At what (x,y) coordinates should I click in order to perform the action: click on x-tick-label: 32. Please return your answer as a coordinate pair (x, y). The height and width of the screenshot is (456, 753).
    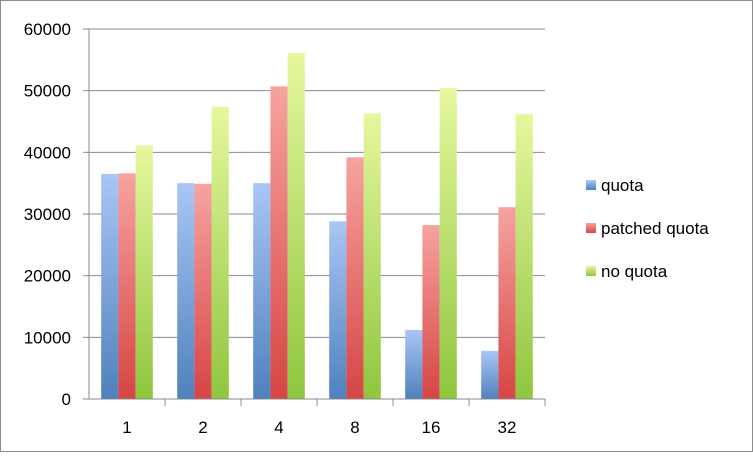
    Looking at the image, I should click on (507, 427).